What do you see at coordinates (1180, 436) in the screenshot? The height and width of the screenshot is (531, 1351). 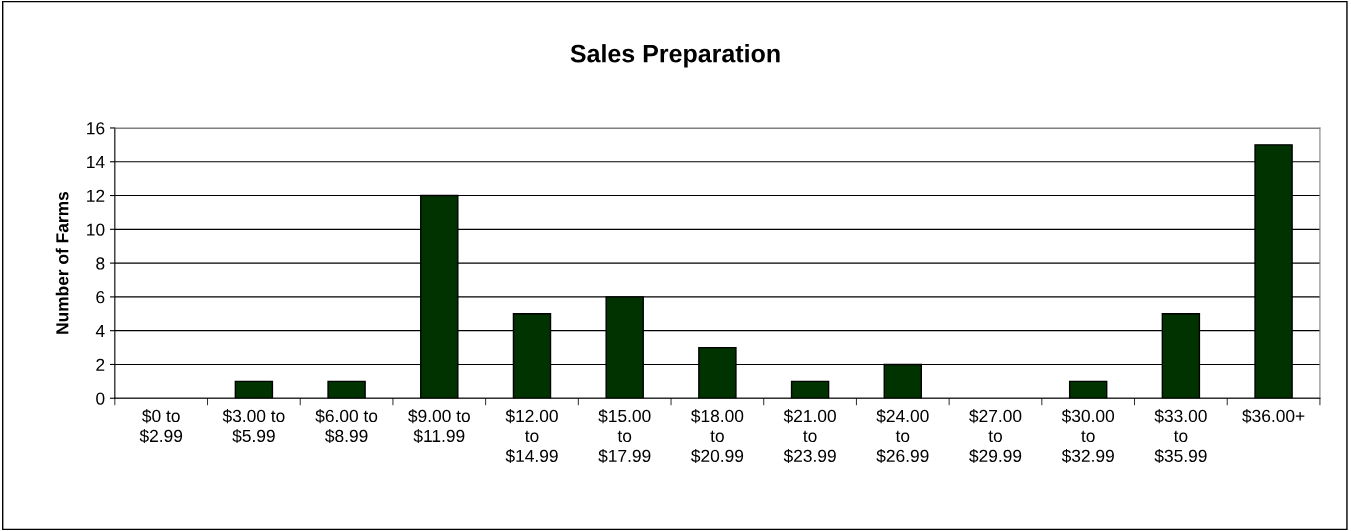 I see `x-tick-label: $33.00 to $35.99` at bounding box center [1180, 436].